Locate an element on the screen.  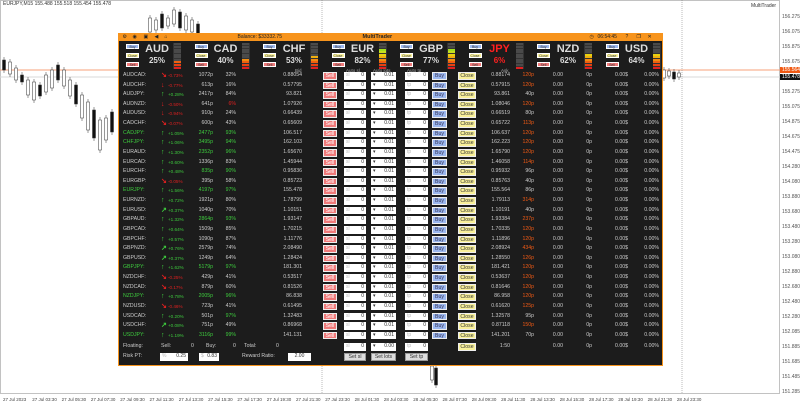
chat-icon: ▣ is located at coordinates (146, 37).